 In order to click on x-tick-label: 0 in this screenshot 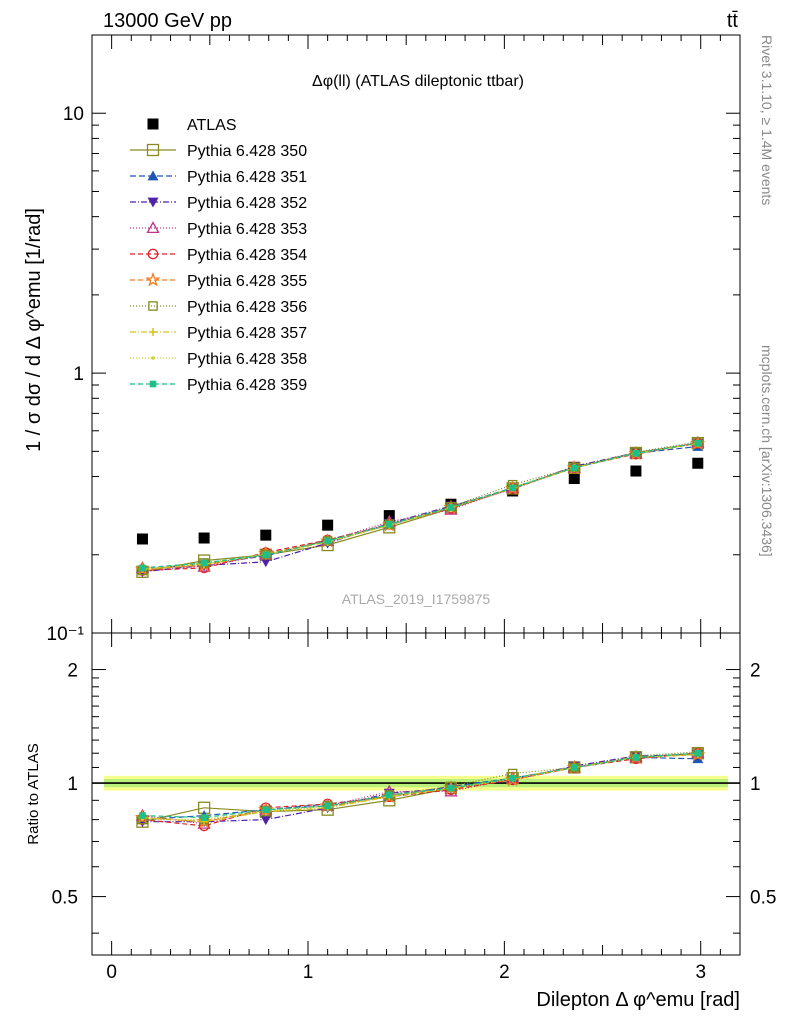, I will do `click(111, 972)`.